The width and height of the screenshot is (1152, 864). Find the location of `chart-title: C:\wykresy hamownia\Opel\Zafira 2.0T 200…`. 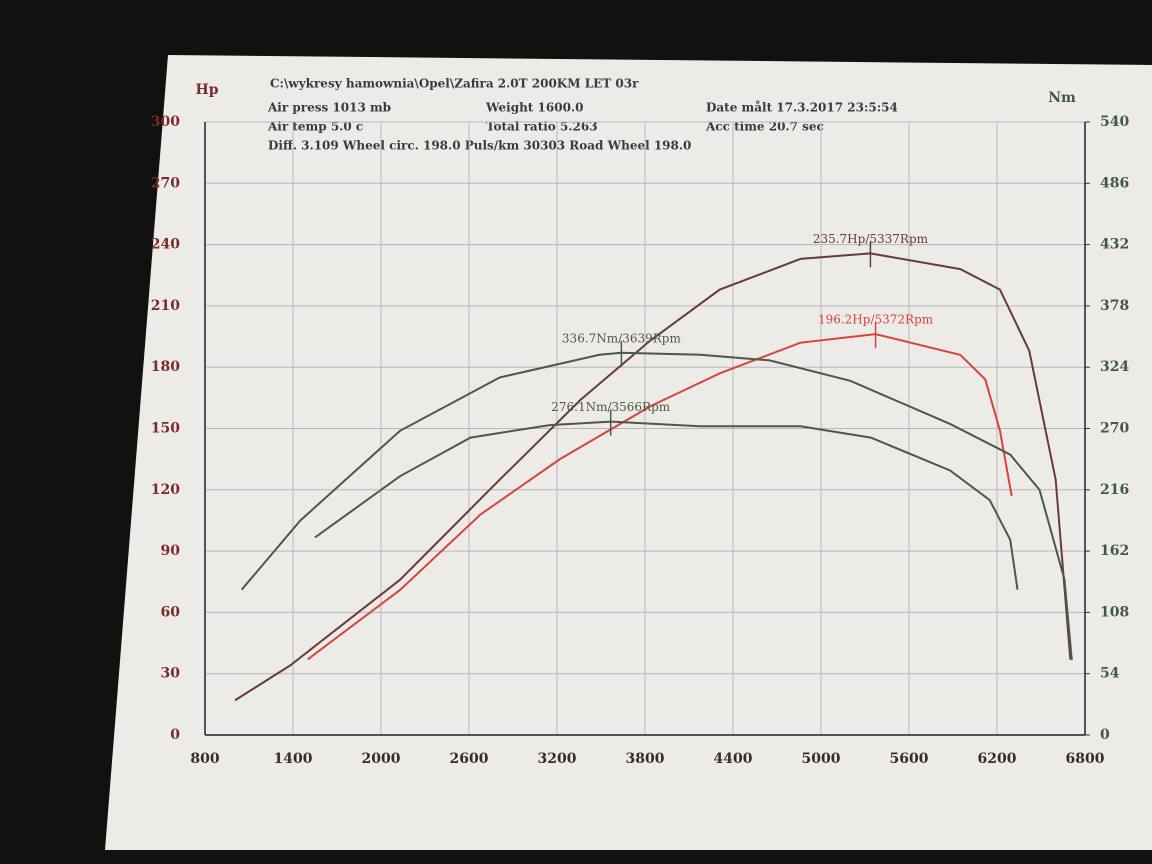

chart-title: C:\wykresy hamownia\Opel\Zafira 2.0T 200… is located at coordinates (454, 84).